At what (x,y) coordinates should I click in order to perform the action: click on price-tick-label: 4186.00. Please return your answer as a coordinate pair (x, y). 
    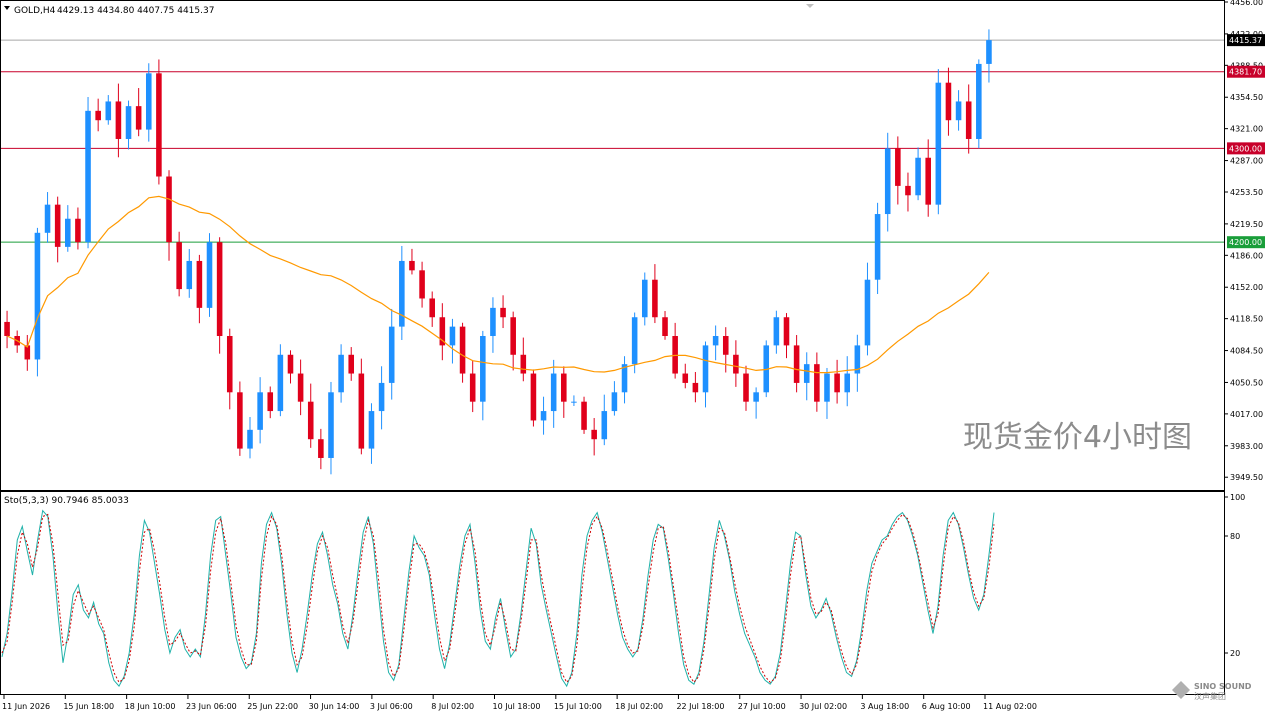
    Looking at the image, I should click on (1246, 255).